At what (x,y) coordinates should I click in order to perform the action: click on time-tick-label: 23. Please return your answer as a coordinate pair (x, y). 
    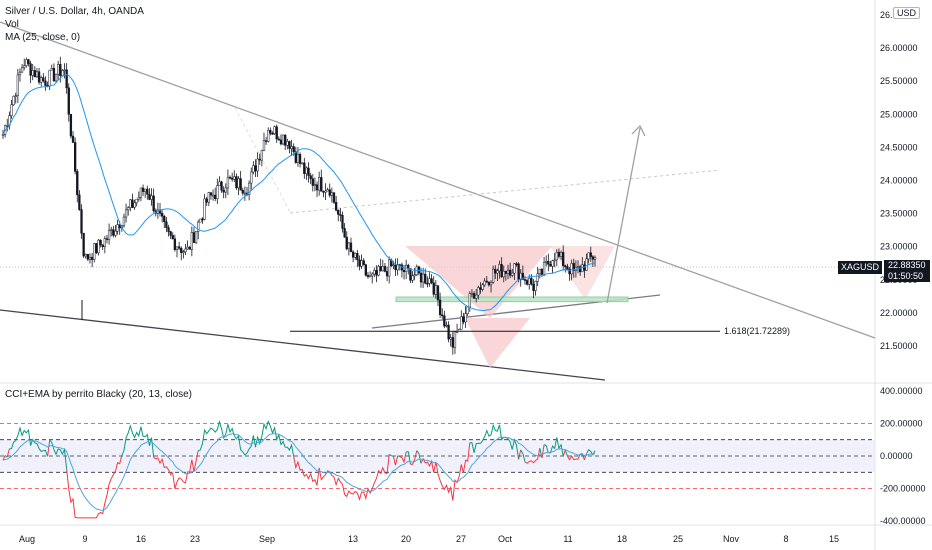
    Looking at the image, I should click on (195, 539).